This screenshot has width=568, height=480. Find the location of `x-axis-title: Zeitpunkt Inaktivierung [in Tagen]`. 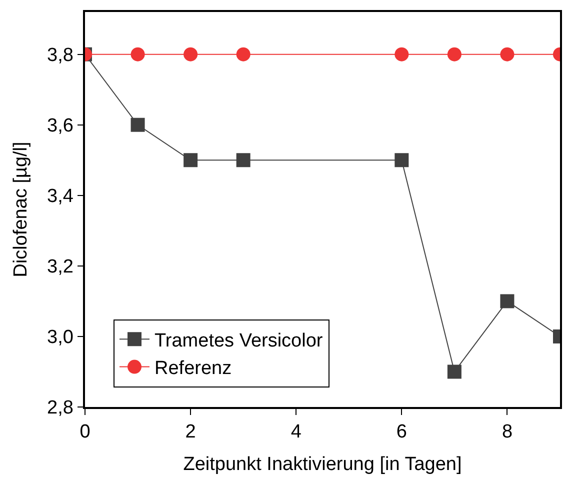

x-axis-title: Zeitpunkt Inaktivierung [in Tagen] is located at coordinates (322, 464).